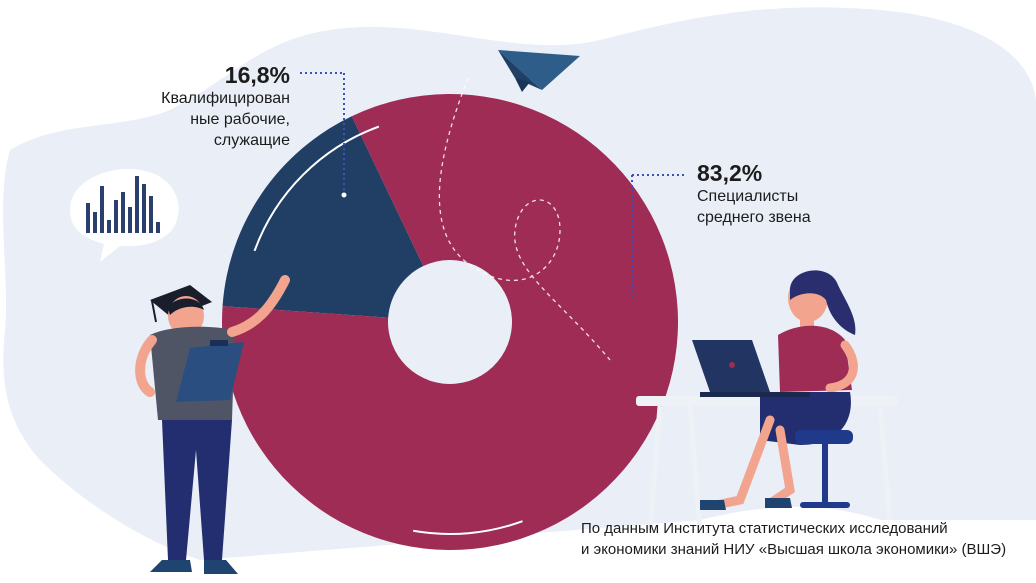  Describe the element at coordinates (323, 135) in the screenshot. I see `callout-left` at that location.